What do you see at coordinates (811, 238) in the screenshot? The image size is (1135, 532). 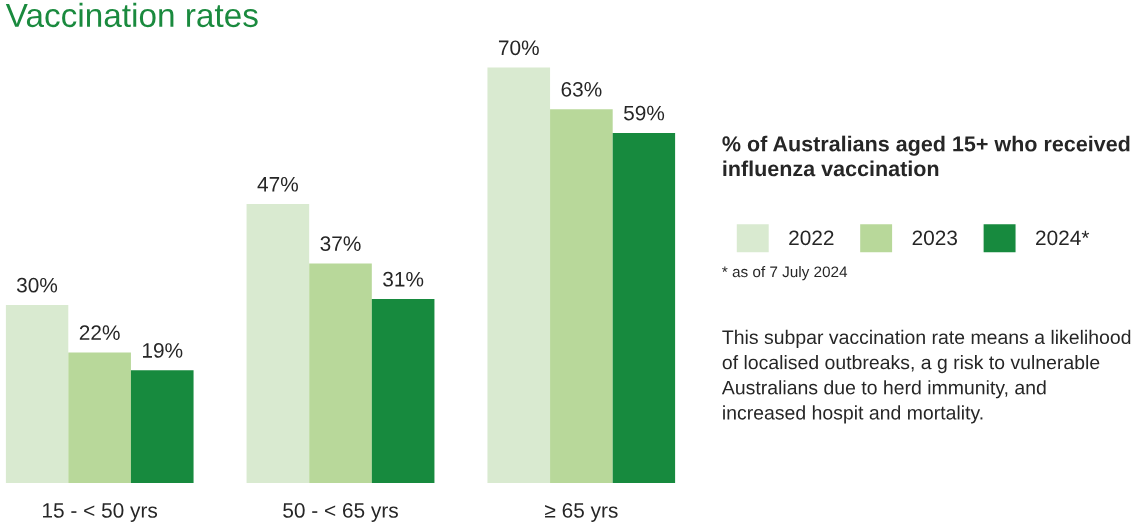 I see `legend-label: 2022` at bounding box center [811, 238].